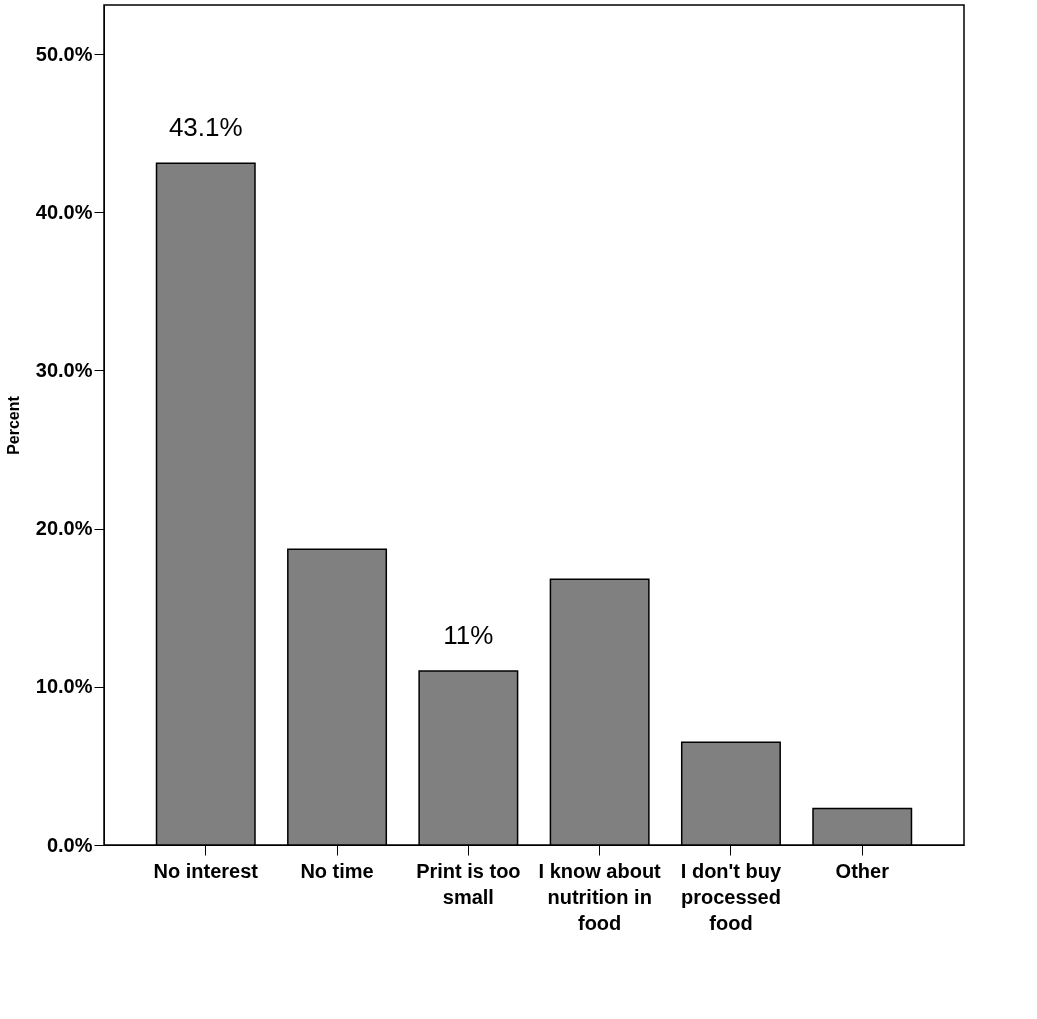 The width and height of the screenshot is (1037, 1019). Describe the element at coordinates (13, 425) in the screenshot. I see `y-axis-title: Percent` at that location.